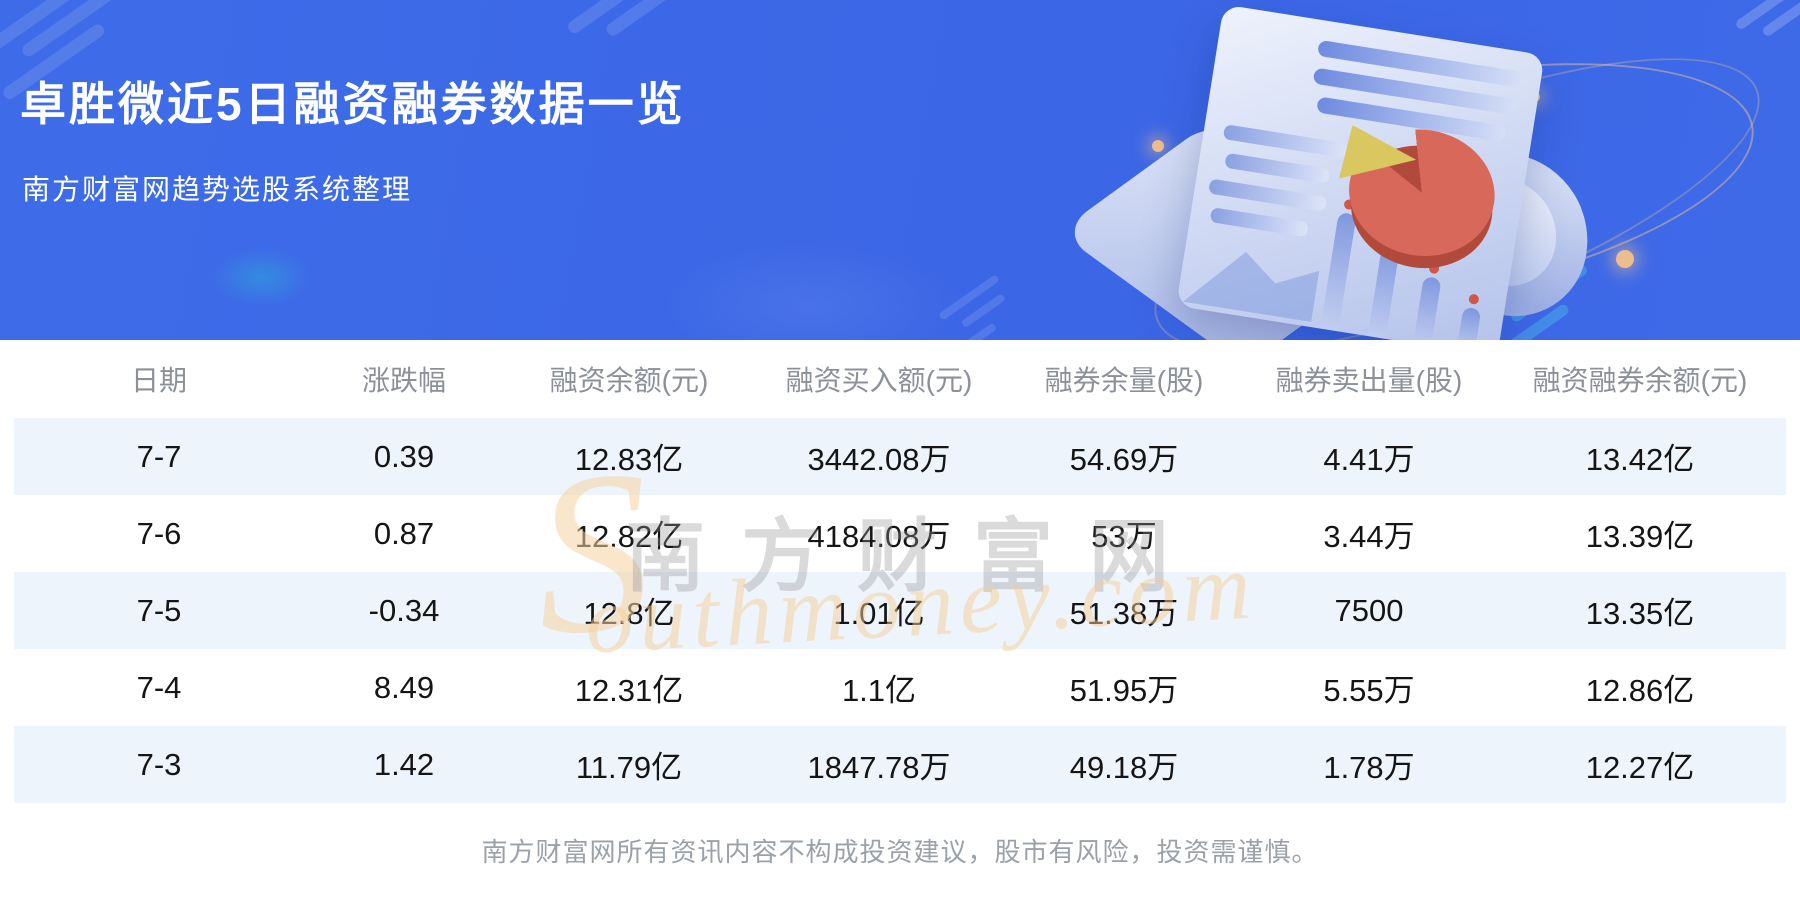 This screenshot has height=900, width=1800. What do you see at coordinates (1640, 690) in the screenshot?
I see `cell-total-balance: 12.86亿` at bounding box center [1640, 690].